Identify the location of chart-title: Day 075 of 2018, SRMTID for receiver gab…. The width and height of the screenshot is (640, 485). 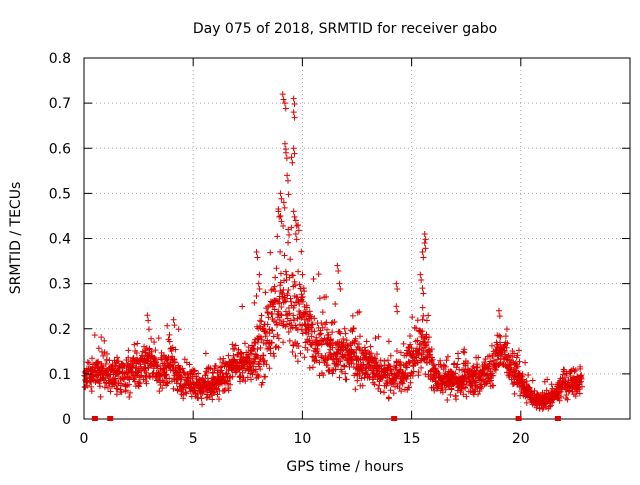
(345, 29).